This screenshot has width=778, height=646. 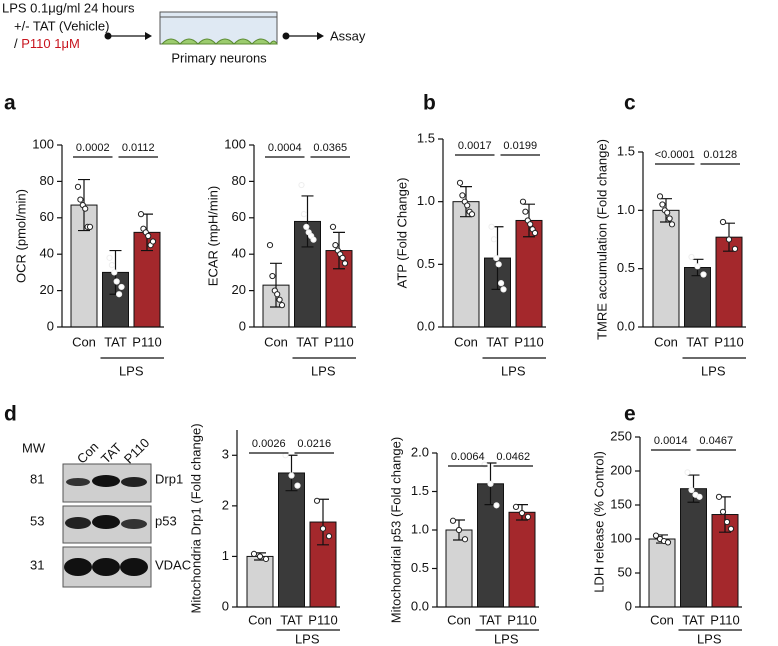 I want to click on protein-label: VDAC, so click(x=173, y=564).